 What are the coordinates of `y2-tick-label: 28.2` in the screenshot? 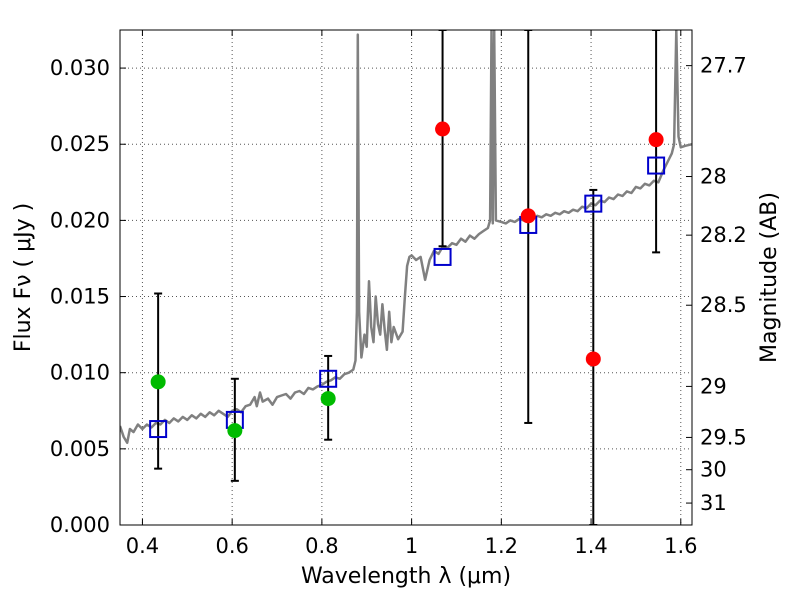 It's located at (723, 235).